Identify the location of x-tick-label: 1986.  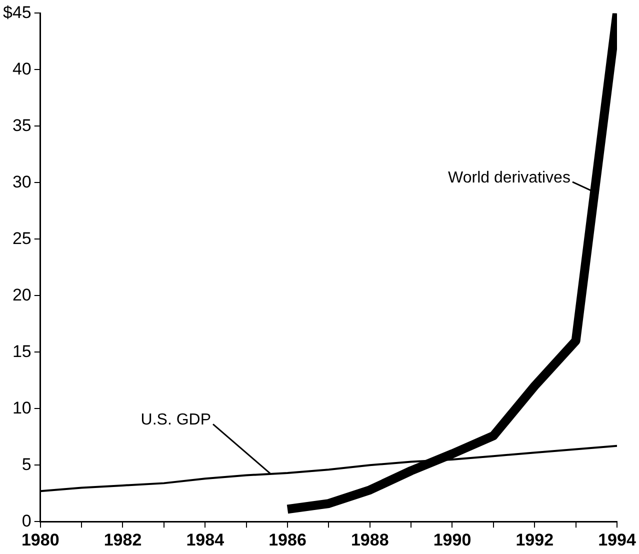
(287, 540).